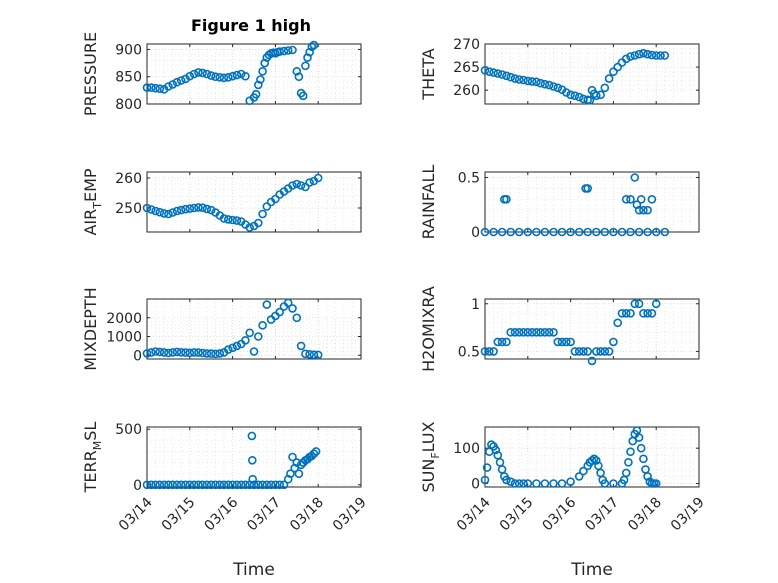  Describe the element at coordinates (137, 356) in the screenshot. I see `y-tick-label: 0` at that location.